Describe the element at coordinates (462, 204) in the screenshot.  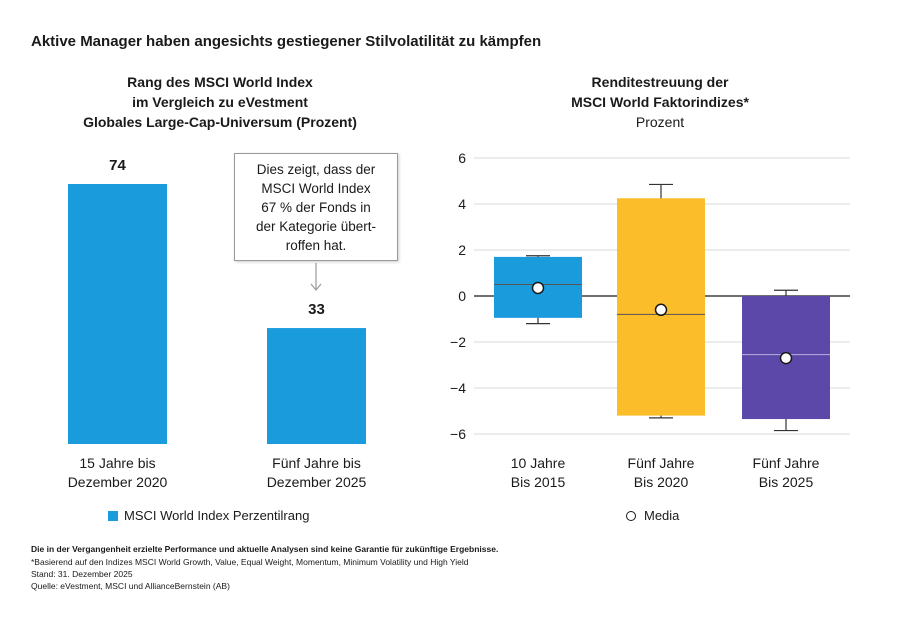
I see `y-tick-label: 4` at that location.